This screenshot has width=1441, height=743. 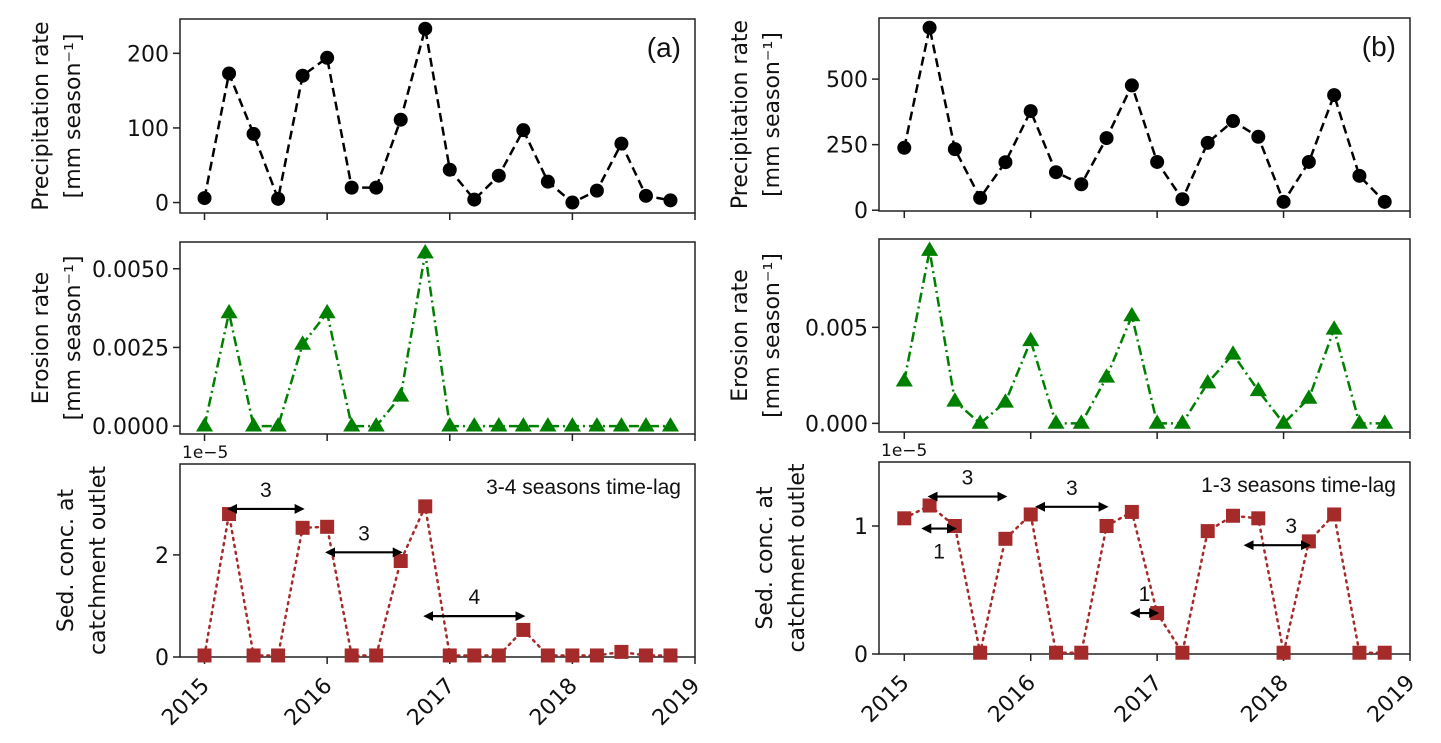 What do you see at coordinates (1391, 699) in the screenshot?
I see `x-tick-label: 2019` at bounding box center [1391, 699].